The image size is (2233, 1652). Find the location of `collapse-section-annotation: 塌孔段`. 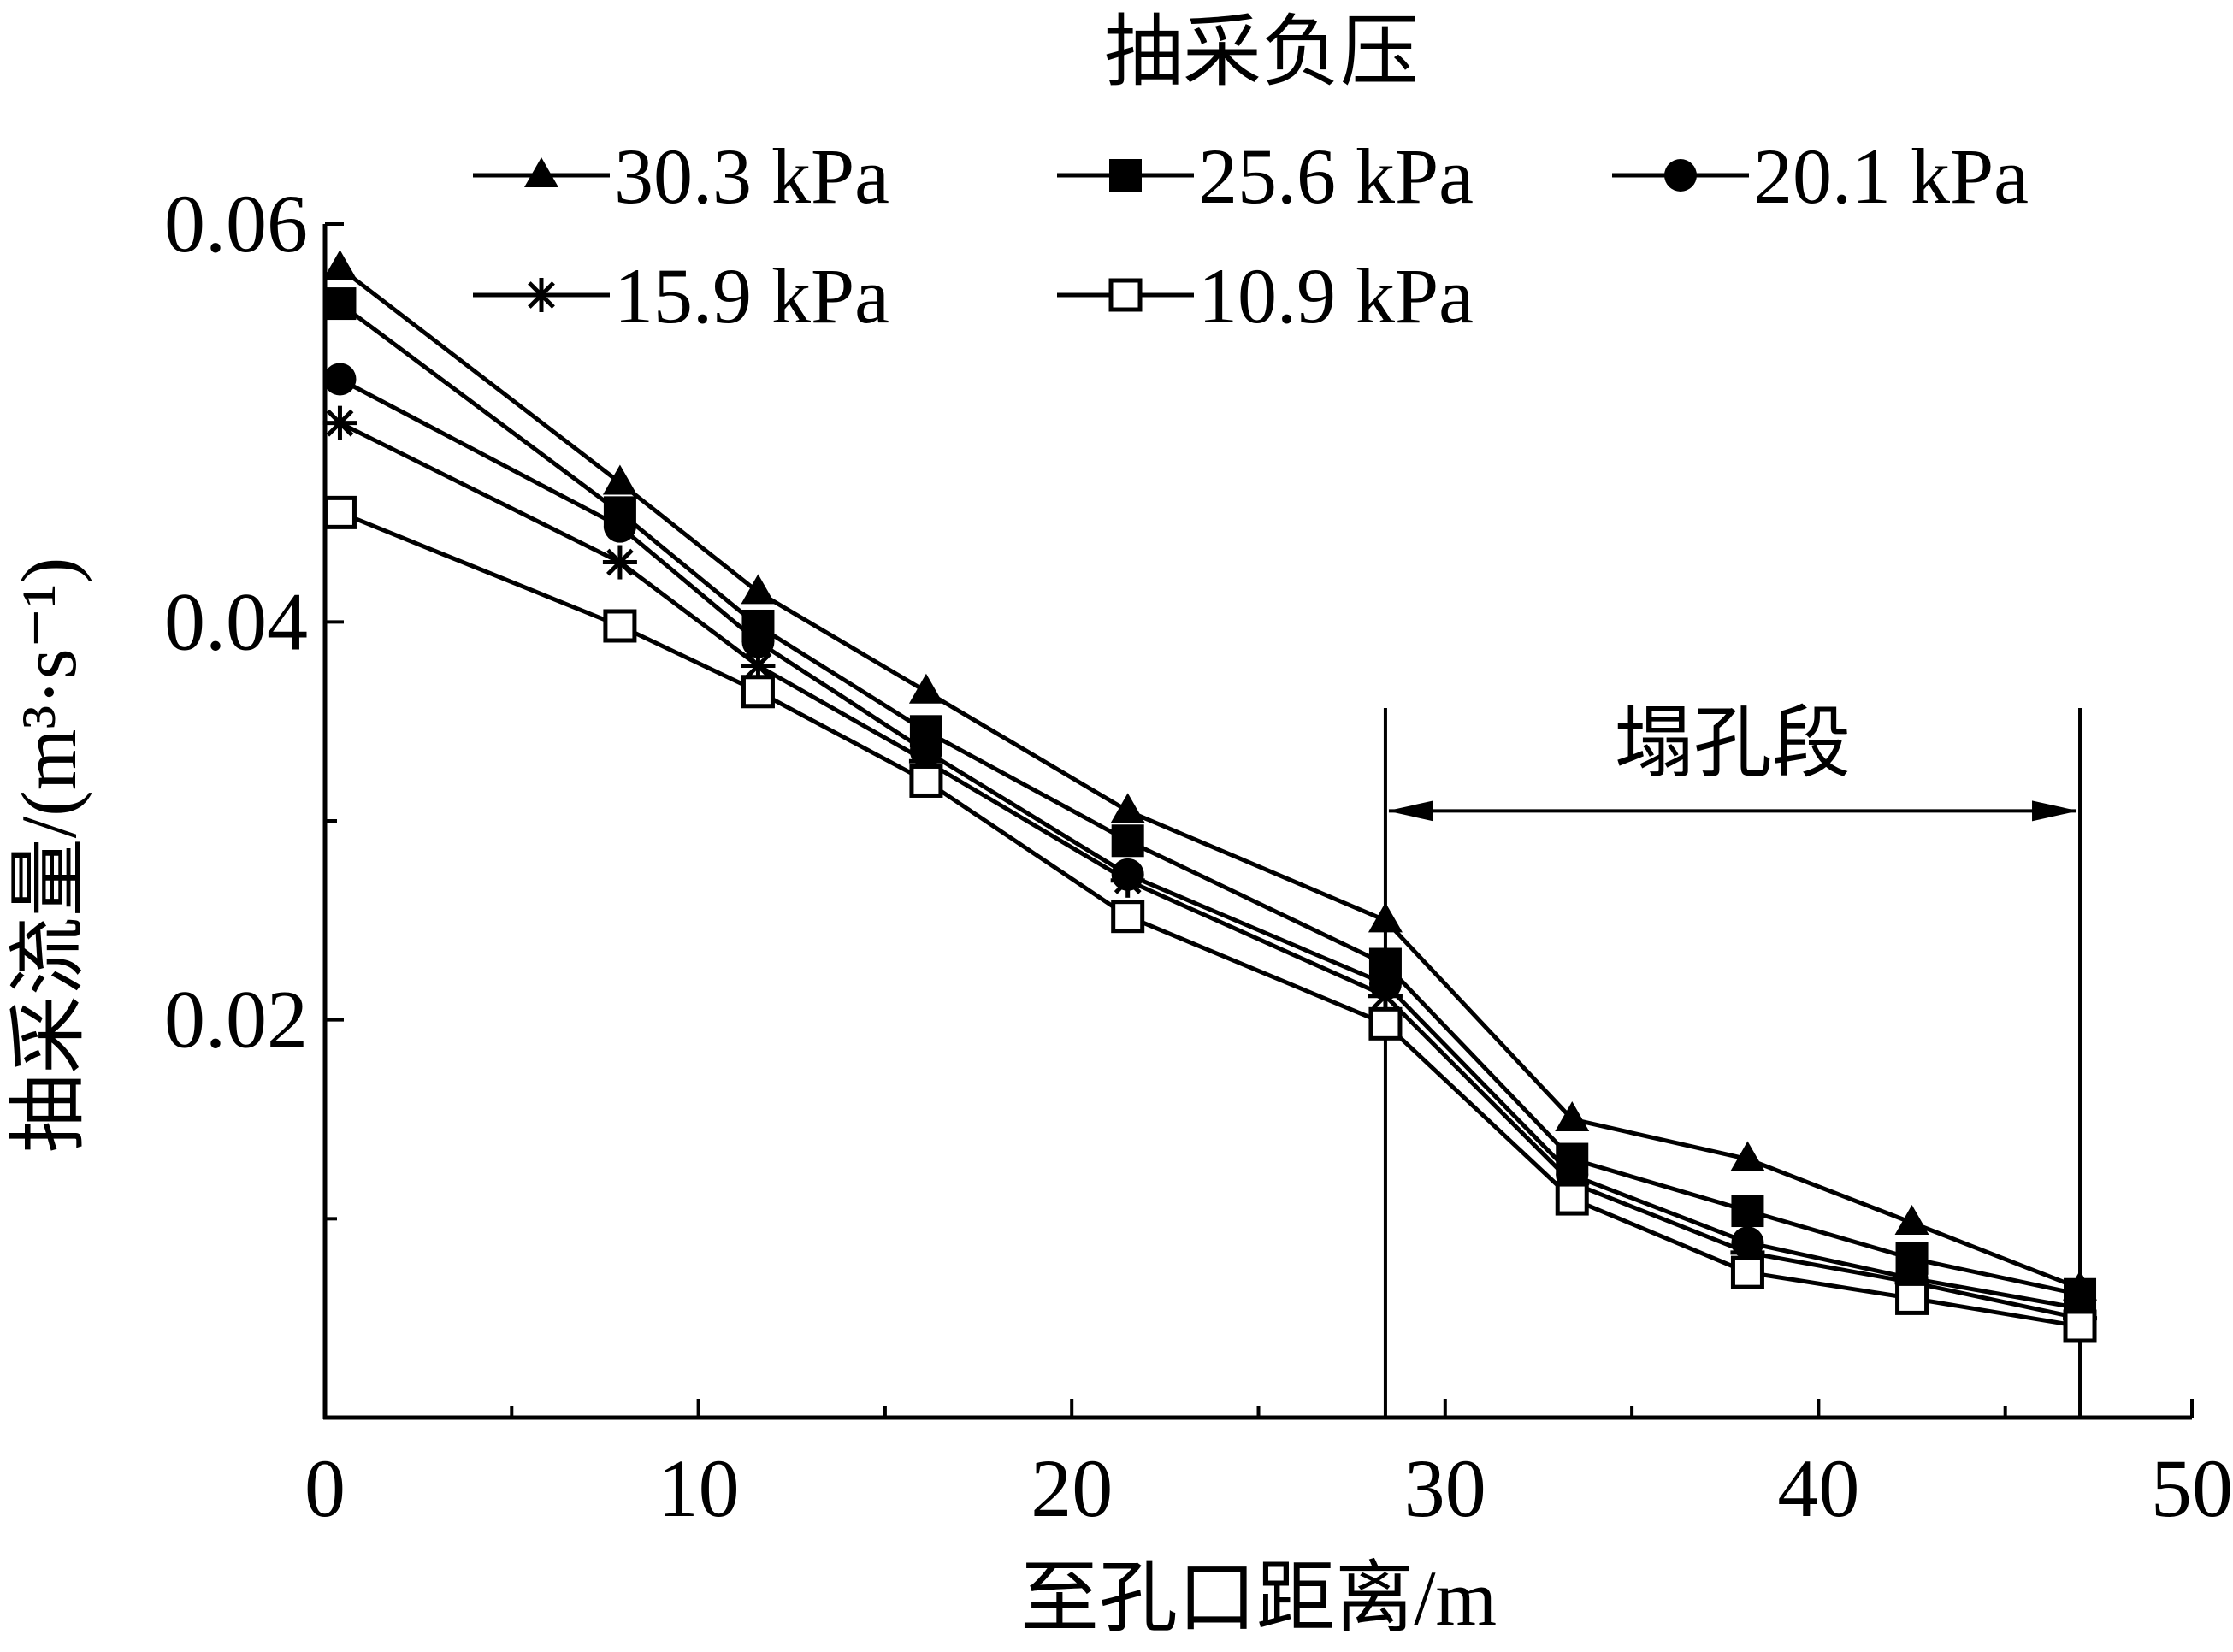

collapse-section-annotation: 塌孔段 is located at coordinates (1732, 1058).